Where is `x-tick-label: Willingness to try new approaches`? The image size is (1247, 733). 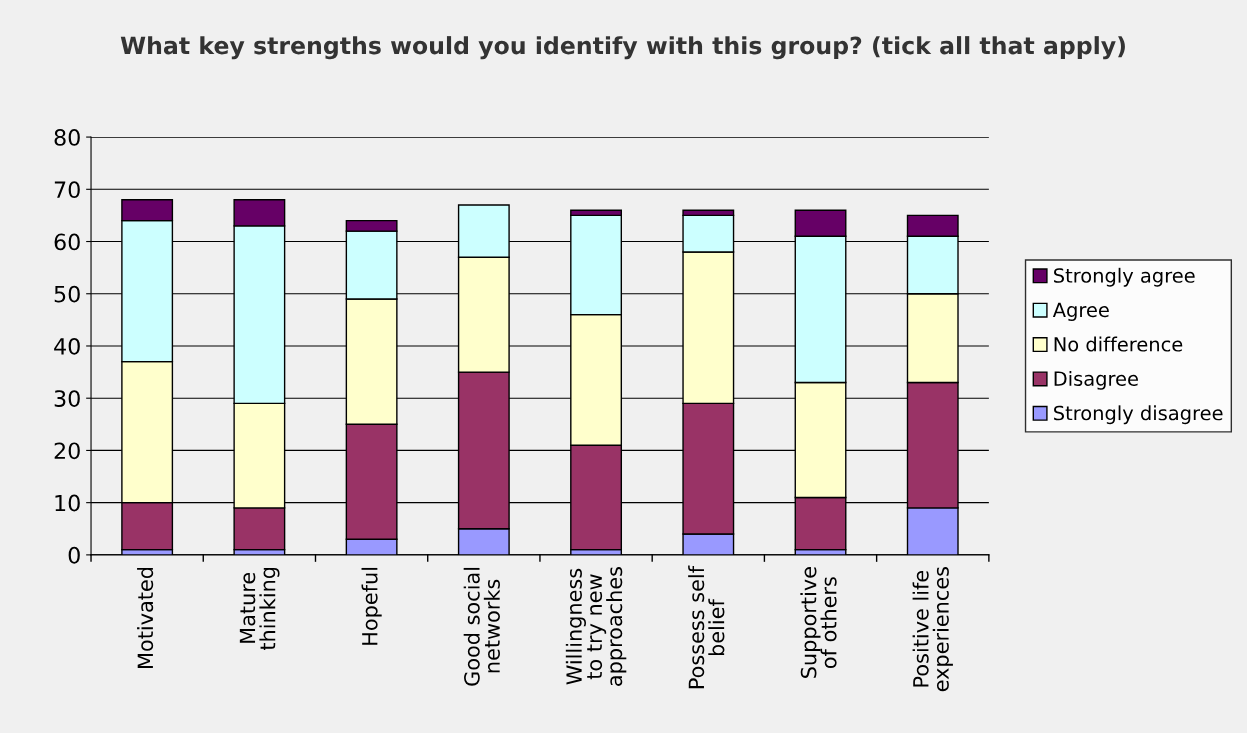 x-tick-label: Willingness to try new approaches is located at coordinates (596, 626).